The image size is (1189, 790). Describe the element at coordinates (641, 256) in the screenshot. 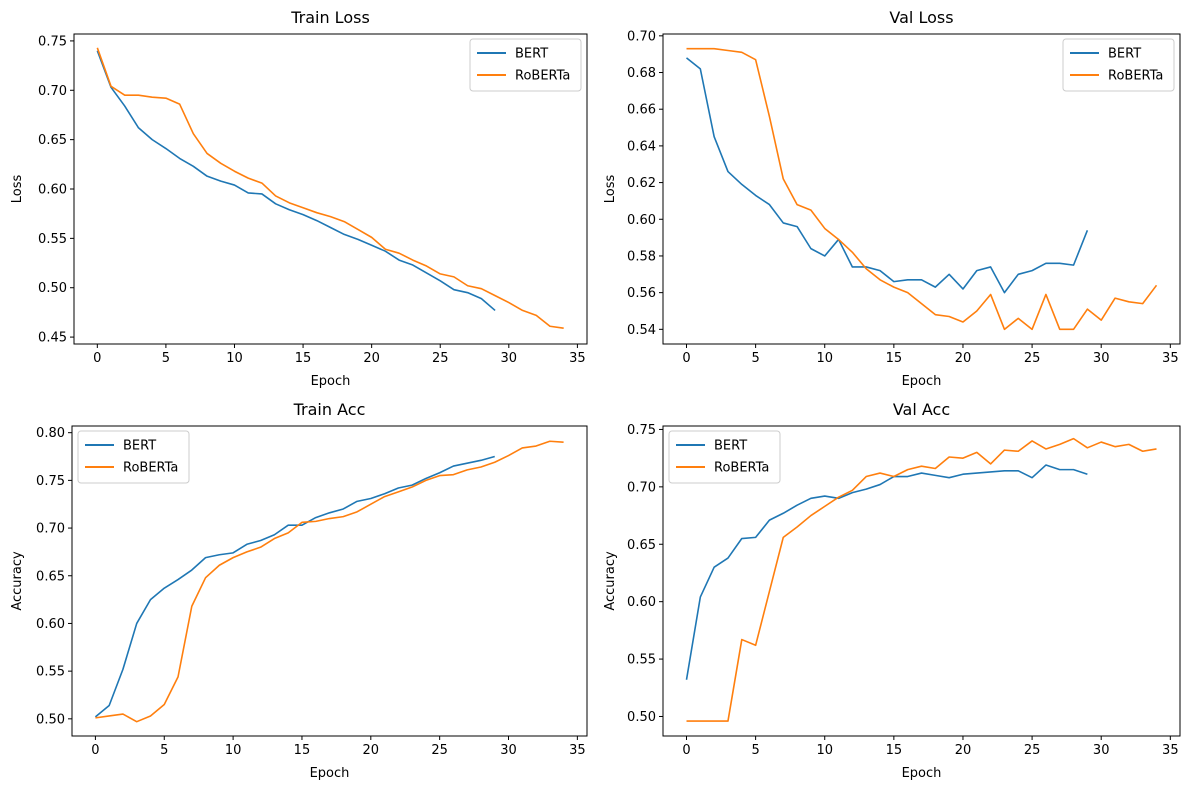

I see `y-tick-label: 0.58` at that location.